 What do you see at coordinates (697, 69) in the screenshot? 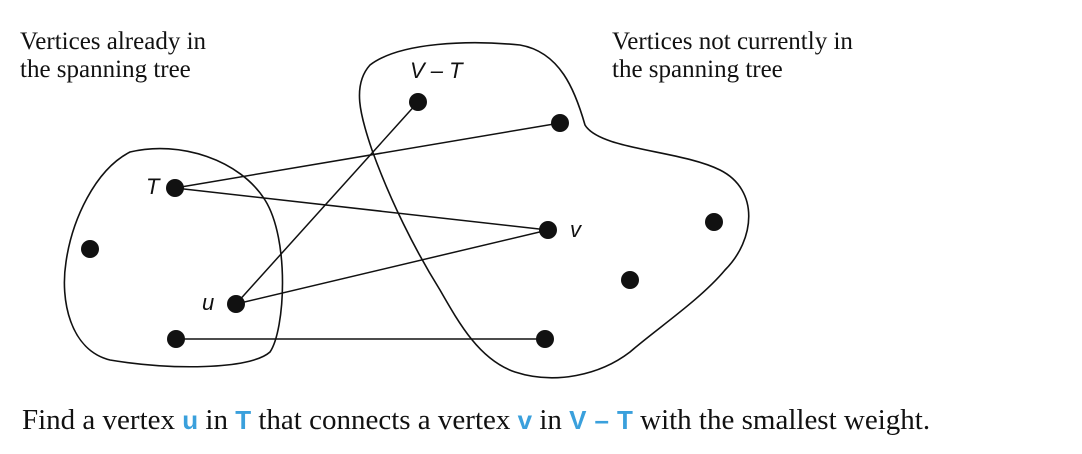
I see `note-not-in-tree-line2: the spanning tree` at bounding box center [697, 69].